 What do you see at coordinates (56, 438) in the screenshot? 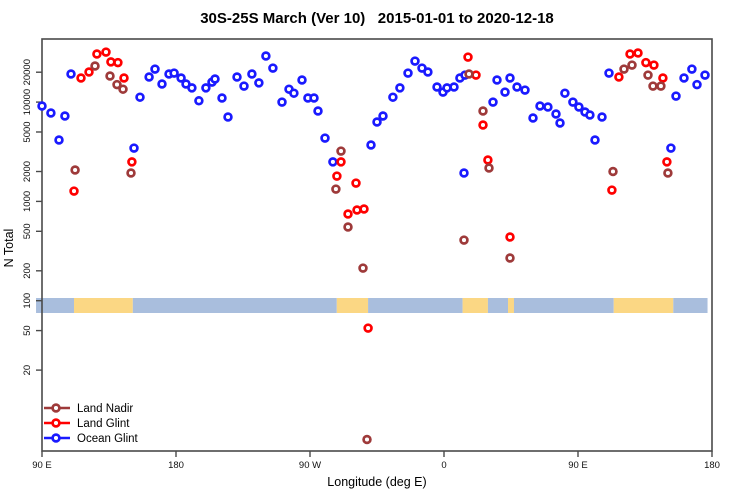
I see `legend-marker-ocean_glint` at bounding box center [56, 438].